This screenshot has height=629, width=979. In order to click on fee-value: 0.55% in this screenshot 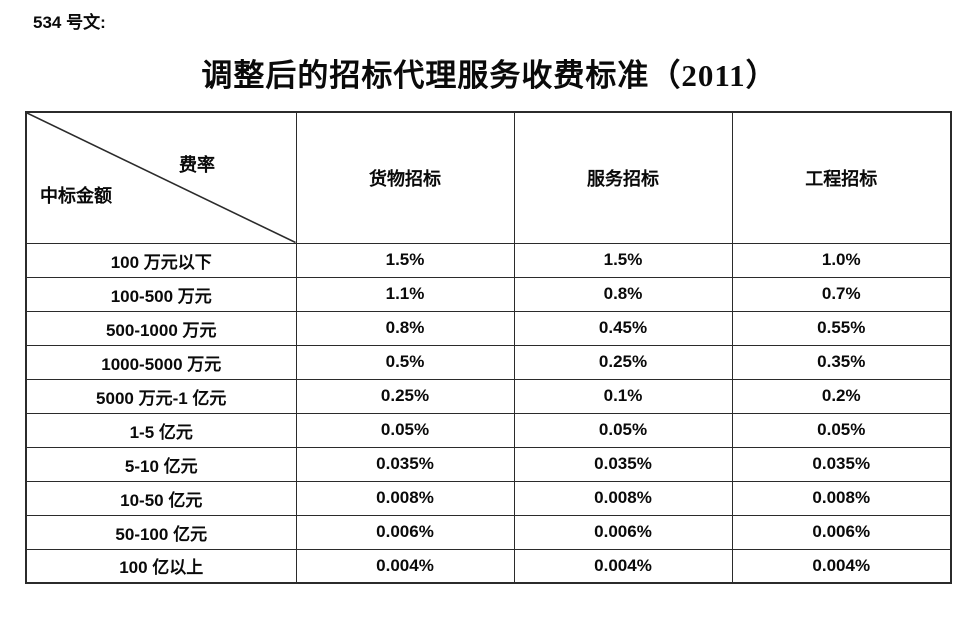, I will do `click(841, 328)`.